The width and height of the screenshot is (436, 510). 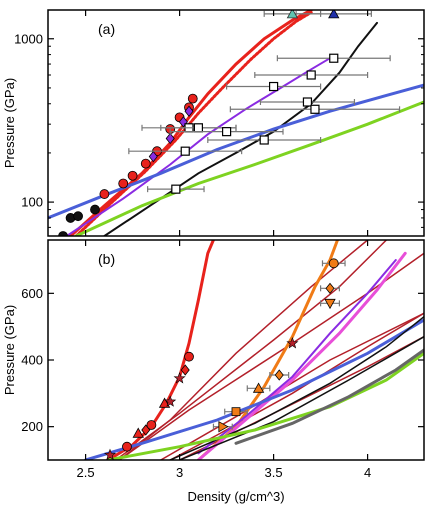 What do you see at coordinates (28, 38) in the screenshot?
I see `y-tick-label: 1000` at bounding box center [28, 38].